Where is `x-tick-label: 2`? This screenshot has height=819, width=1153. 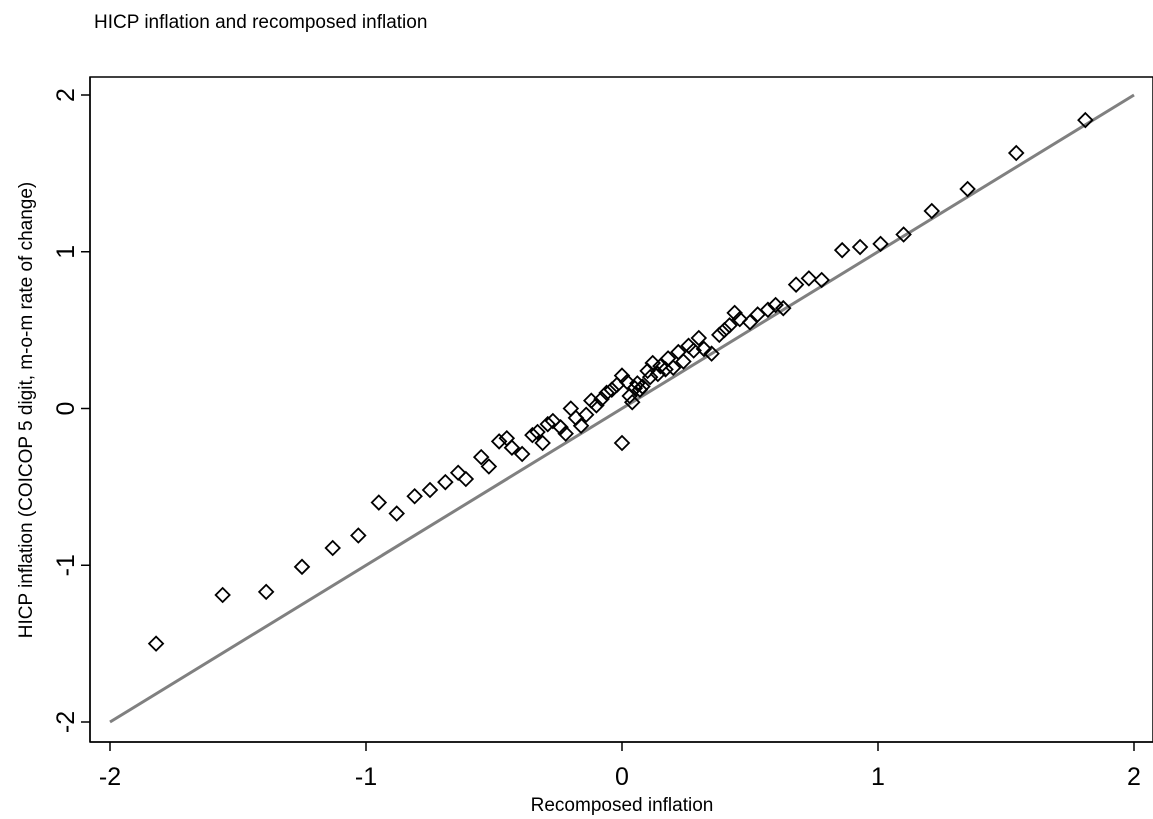
x-tick-label: 2 is located at coordinates (1134, 777).